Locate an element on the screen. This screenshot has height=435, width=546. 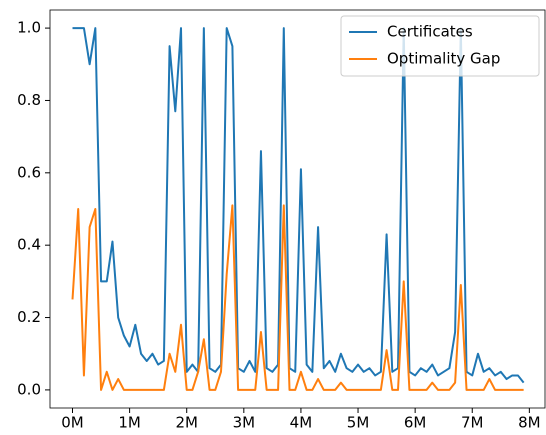
x-tick-label: 7M is located at coordinates (472, 423).